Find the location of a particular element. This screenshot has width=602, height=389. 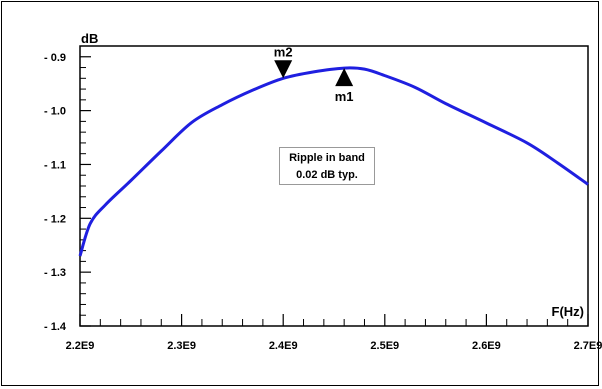

x-tick-label: 2.2E9 is located at coordinates (80, 346).